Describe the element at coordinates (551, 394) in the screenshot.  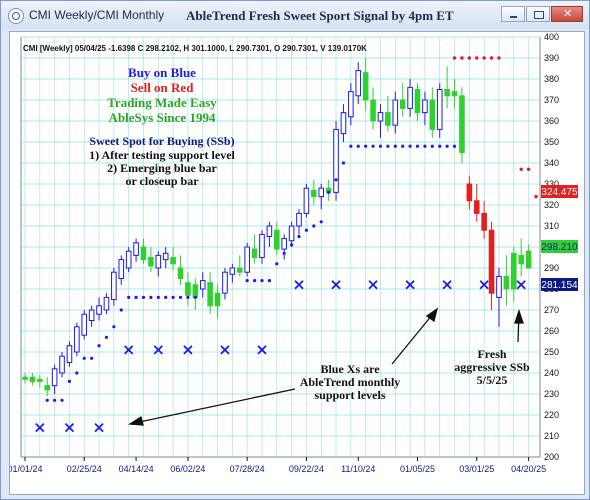
I see `y-tick-label: 230` at that location.